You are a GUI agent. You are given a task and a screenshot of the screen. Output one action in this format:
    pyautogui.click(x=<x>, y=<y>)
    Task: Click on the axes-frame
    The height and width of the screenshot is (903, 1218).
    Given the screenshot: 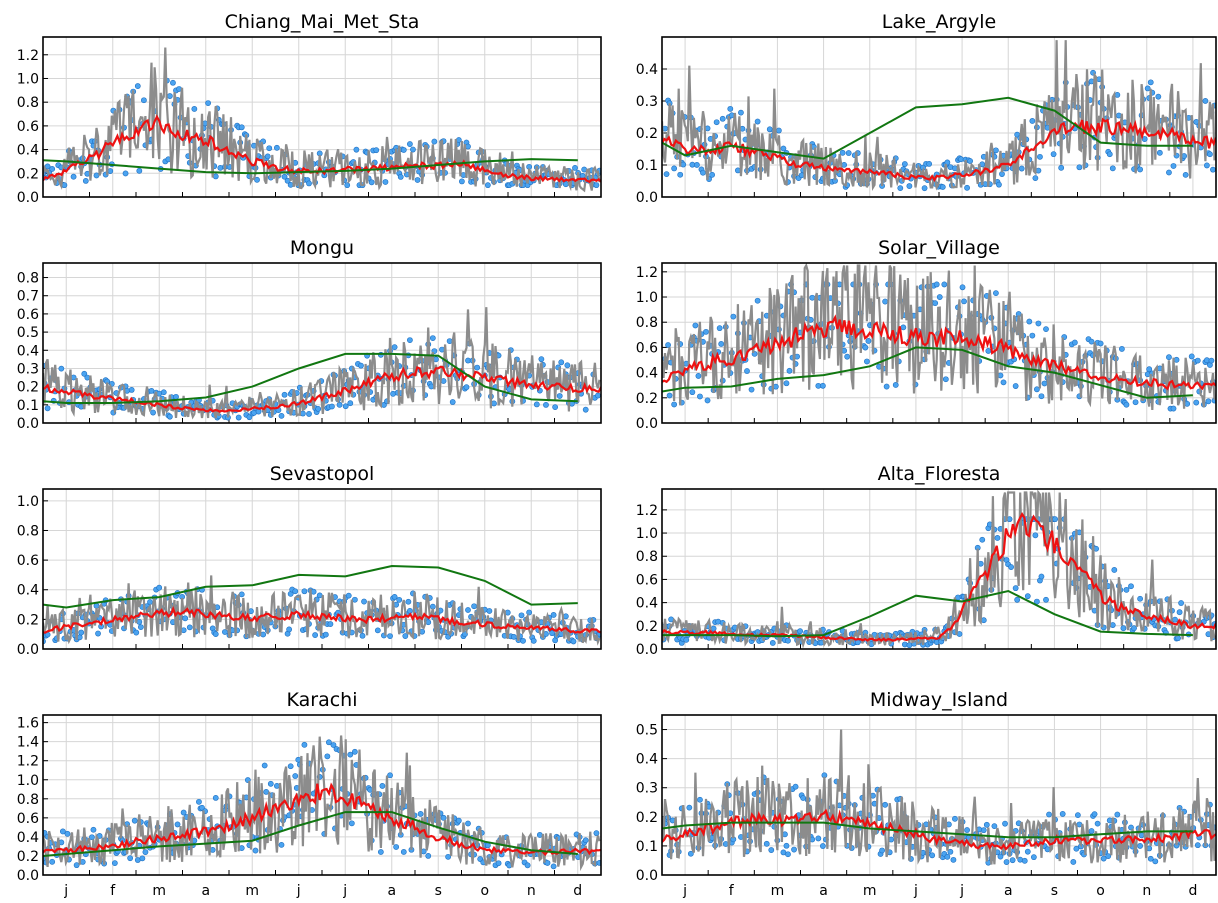 What is the action you would take?
    pyautogui.click(x=322, y=343)
    